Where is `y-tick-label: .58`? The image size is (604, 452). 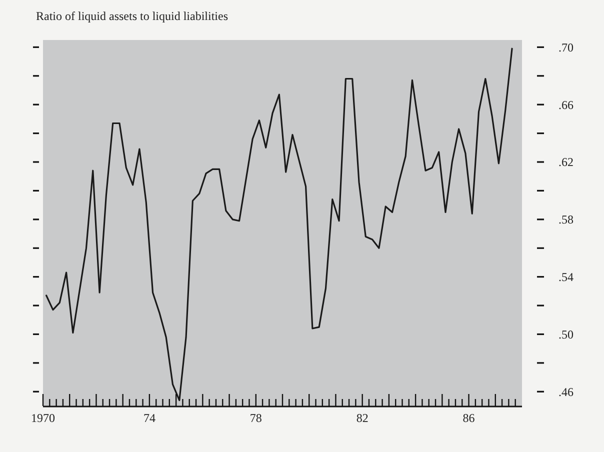
y-tick-label: .58 is located at coordinates (566, 219).